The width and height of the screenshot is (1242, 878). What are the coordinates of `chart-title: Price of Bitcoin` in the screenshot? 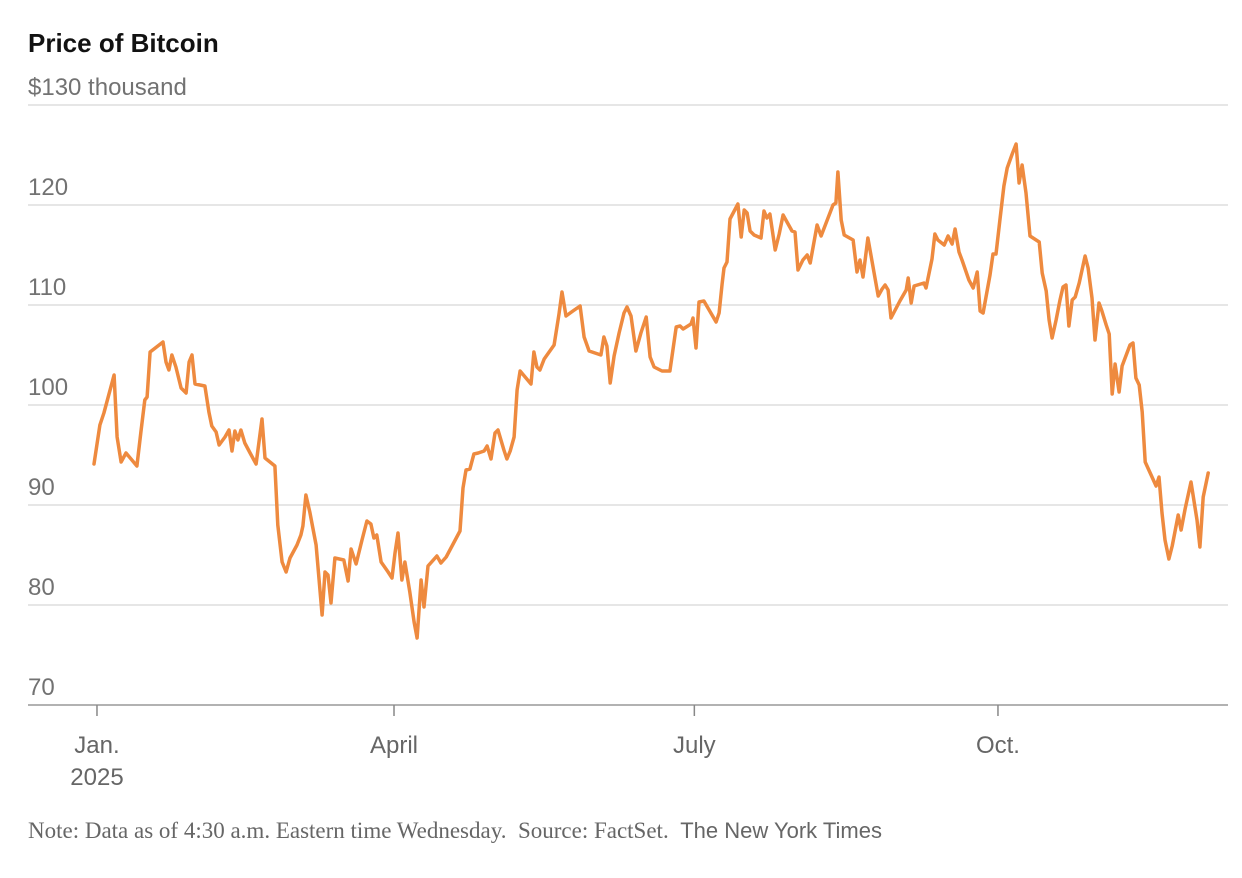 It's located at (123, 43).